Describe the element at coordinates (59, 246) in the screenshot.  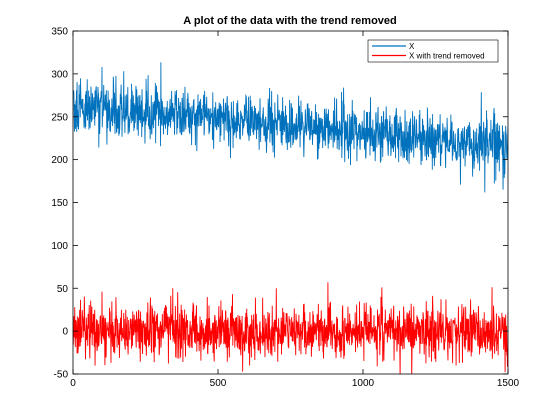
I see `y-tick-label: 100` at that location.